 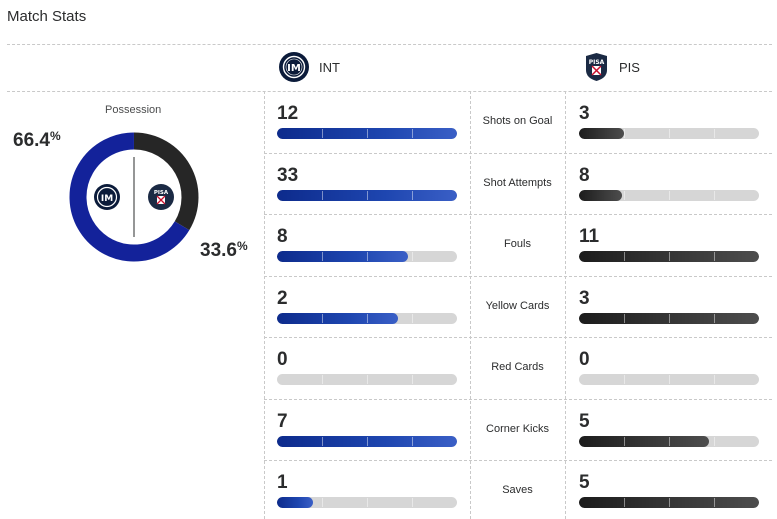 What do you see at coordinates (282, 421) in the screenshot?
I see `home-stat-value: 7` at bounding box center [282, 421].